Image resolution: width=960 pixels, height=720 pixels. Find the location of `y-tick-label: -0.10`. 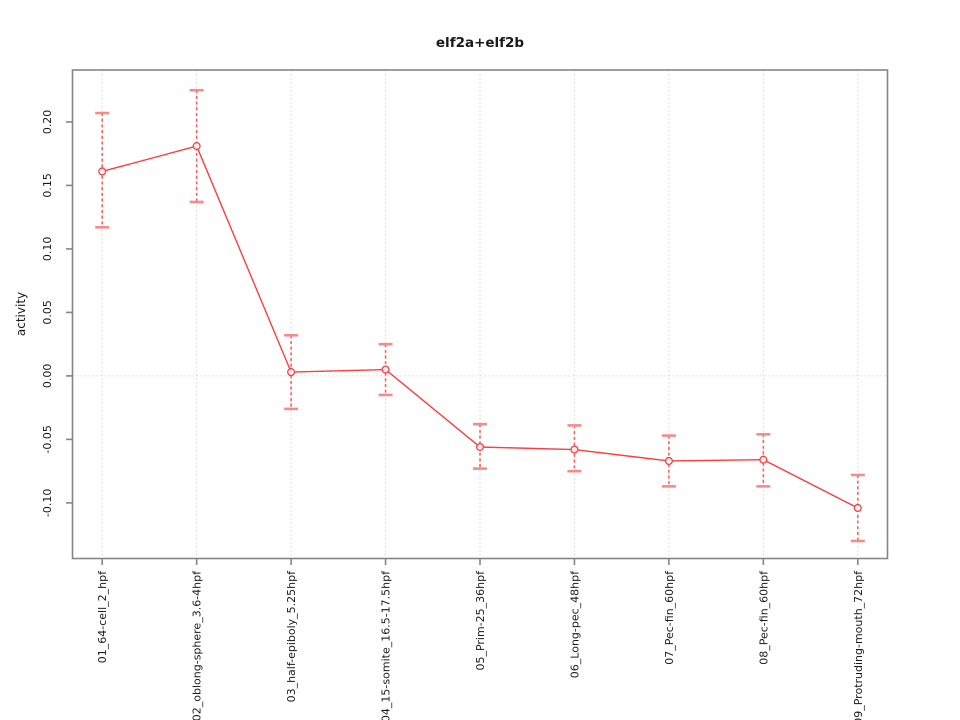

y-tick-label: -0.10 is located at coordinates (47, 503).